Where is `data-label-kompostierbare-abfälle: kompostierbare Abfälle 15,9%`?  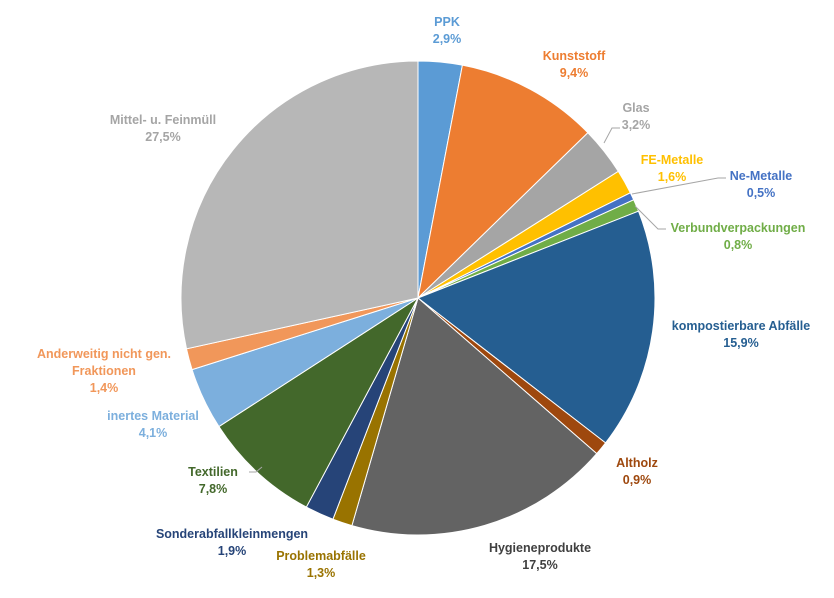
data-label-kompostierbare-abfälle: kompostierbare Abfälle 15,9% is located at coordinates (741, 335).